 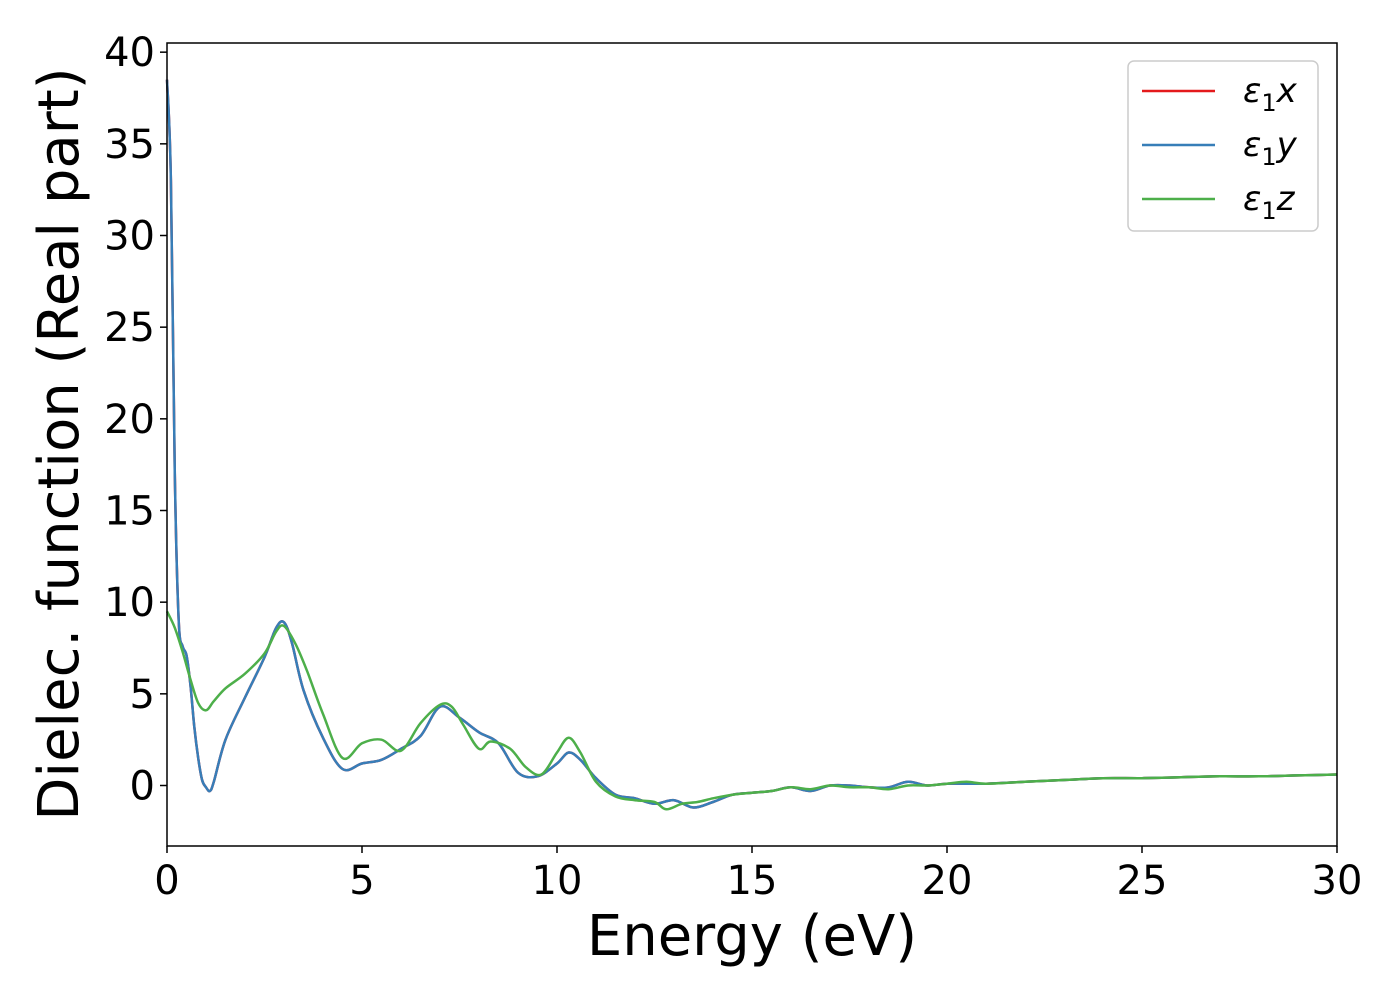 I want to click on x-tick-label: 5, so click(x=361, y=881).